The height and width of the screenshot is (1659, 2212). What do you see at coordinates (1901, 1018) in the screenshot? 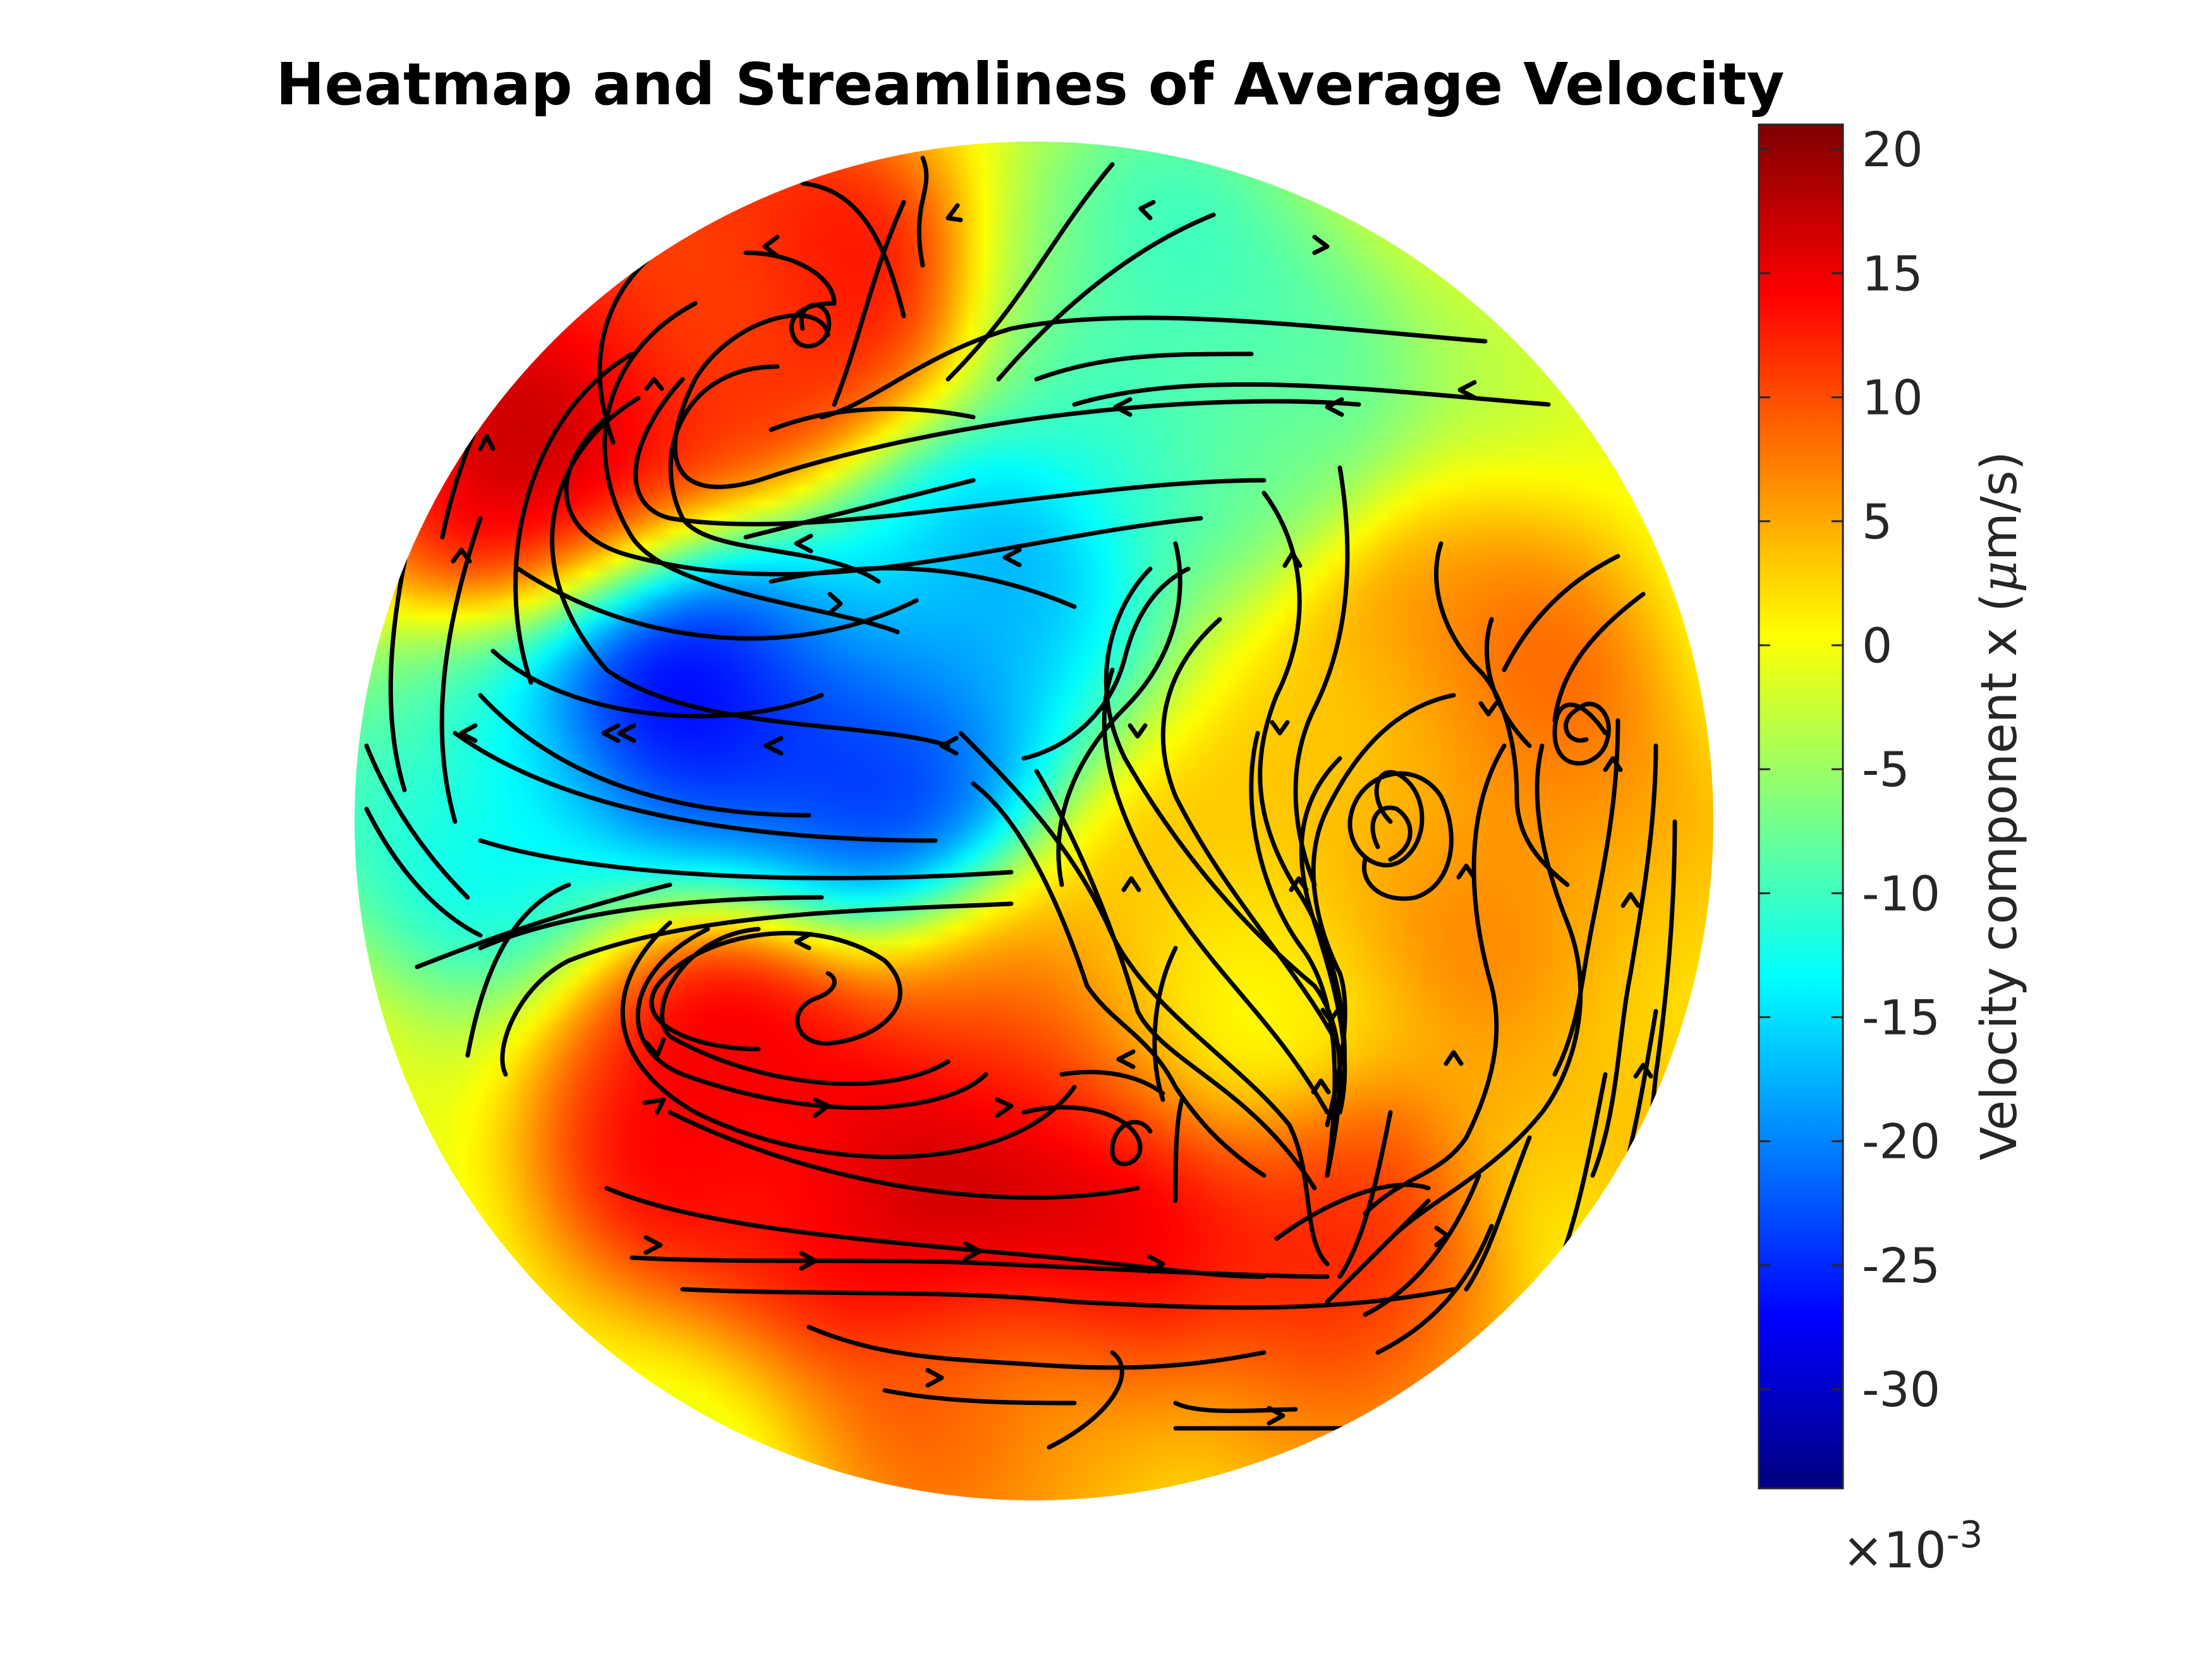
I see `colorbar-tick-label: -15` at bounding box center [1901, 1018].